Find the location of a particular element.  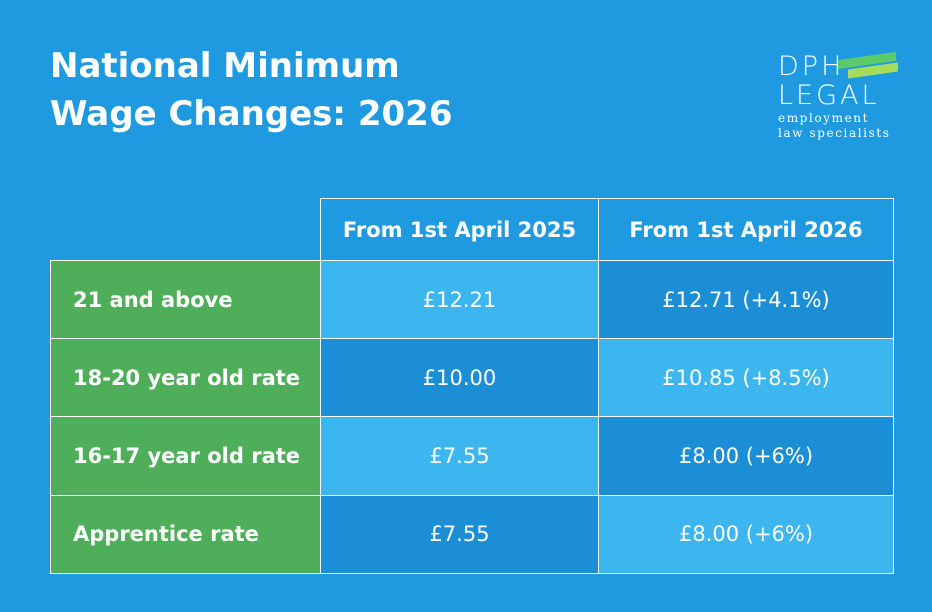

logo-tagline: law specialists is located at coordinates (834, 133).